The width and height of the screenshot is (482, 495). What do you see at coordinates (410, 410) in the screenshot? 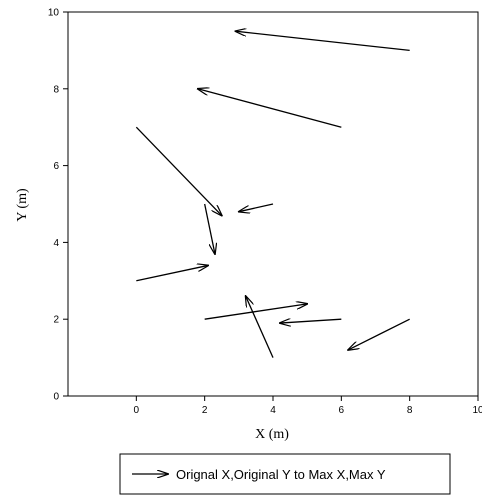
I see `x-tick-label: 8` at bounding box center [410, 410].